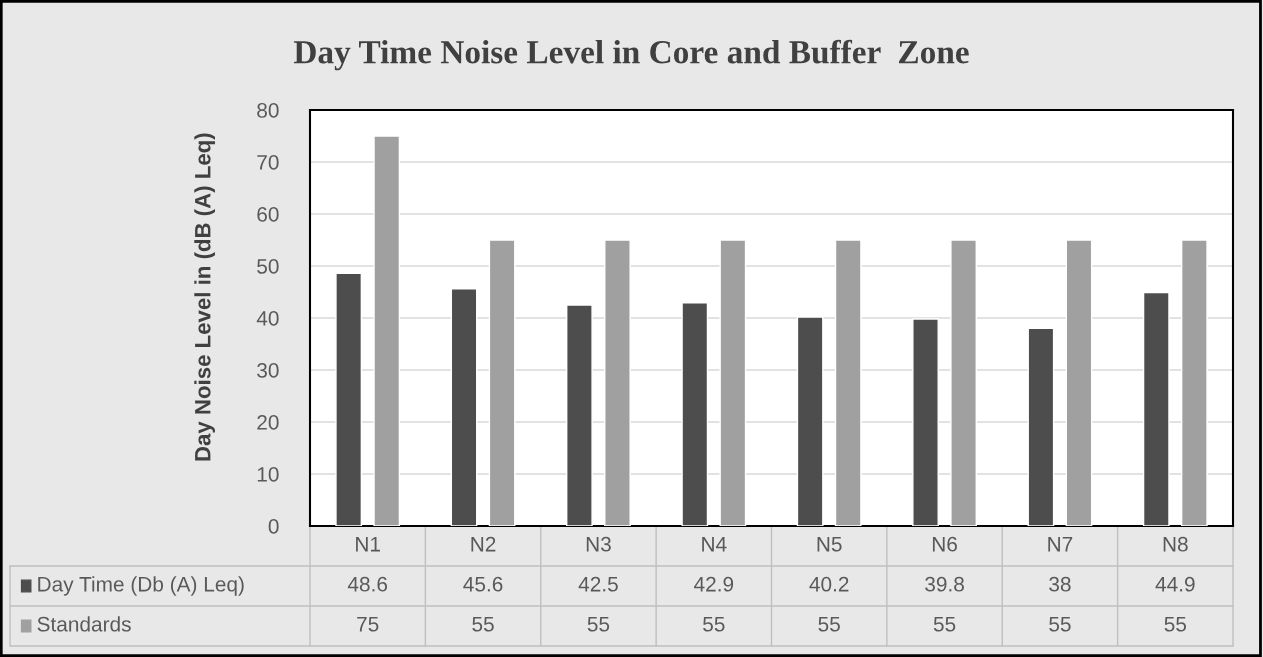  Describe the element at coordinates (141, 586) in the screenshot. I see `legend-label: Day Time (Db (A) Leq)` at that location.